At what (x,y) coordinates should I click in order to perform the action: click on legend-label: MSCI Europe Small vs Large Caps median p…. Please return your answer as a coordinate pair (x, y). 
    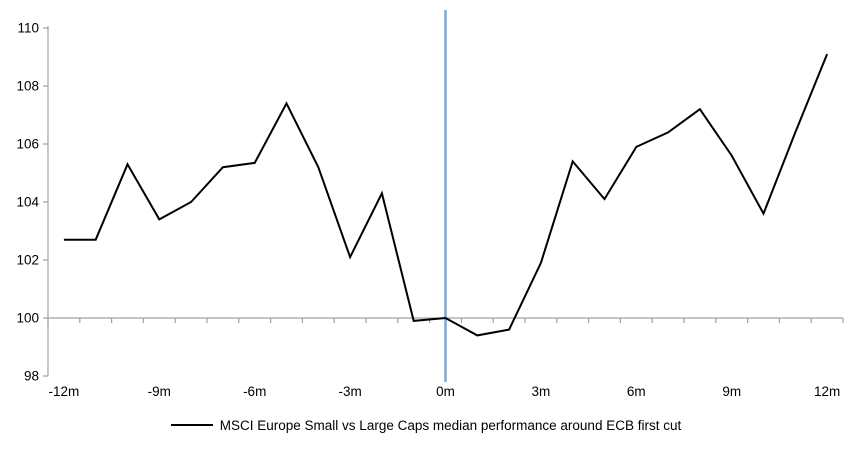
    Looking at the image, I should click on (450, 425).